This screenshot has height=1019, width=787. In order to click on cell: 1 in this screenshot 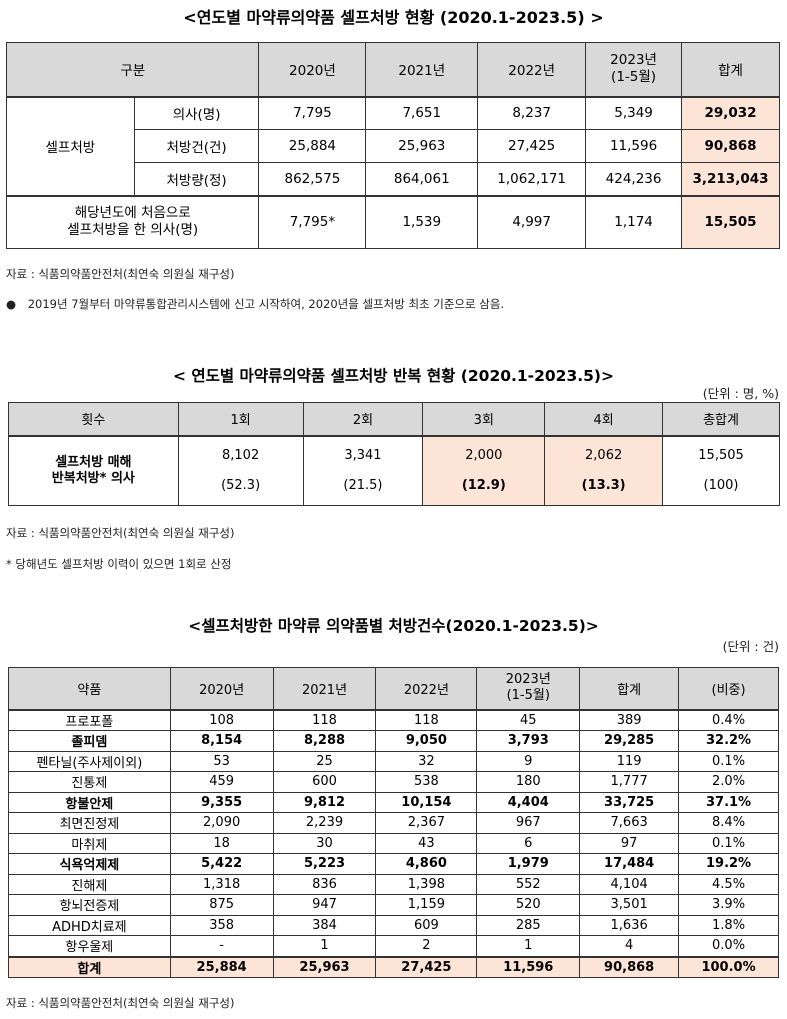, I will do `click(528, 946)`.